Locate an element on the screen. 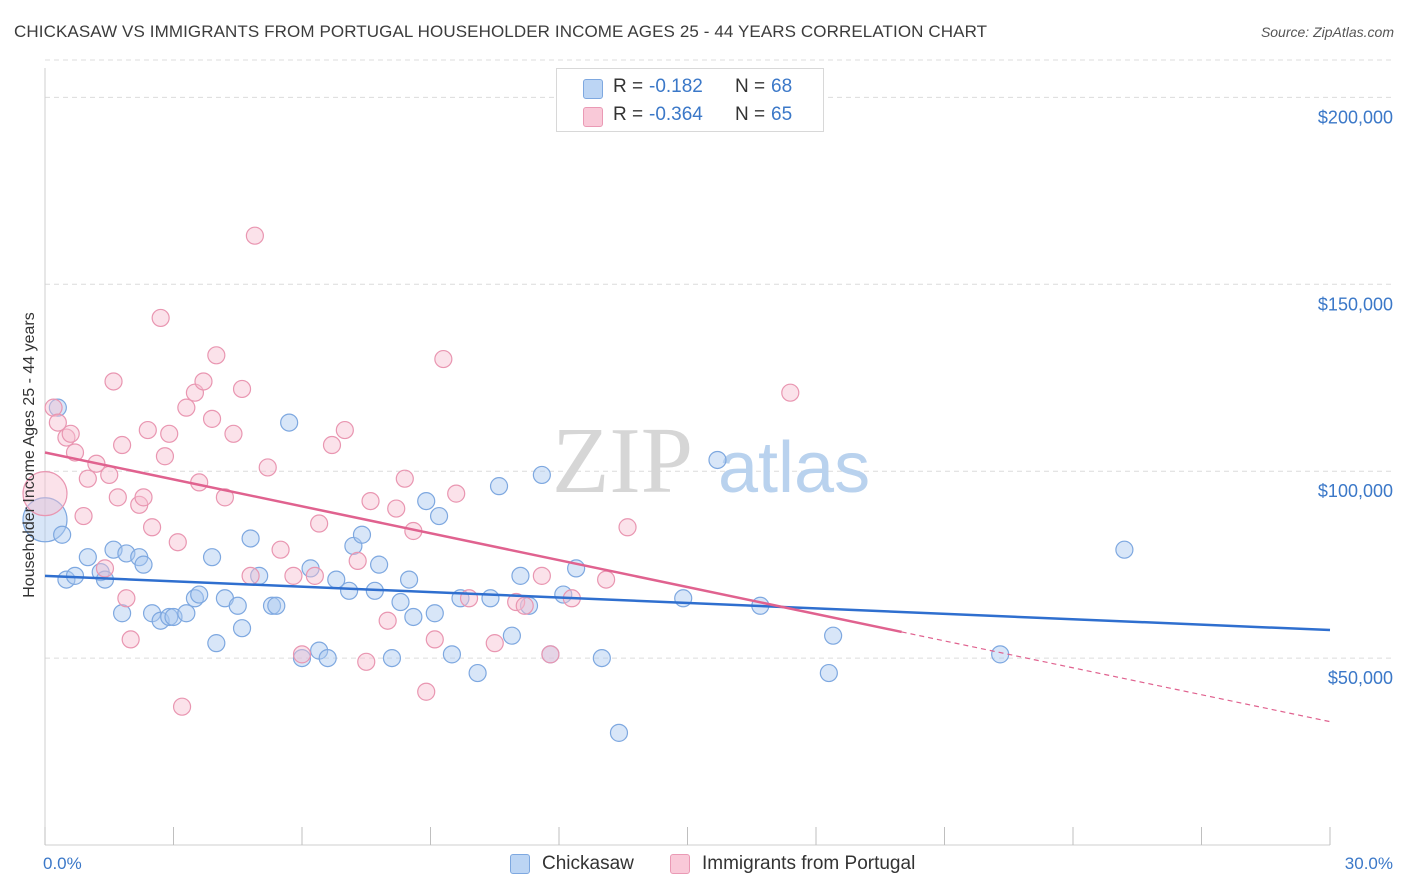 This screenshot has width=1406, height=892. legend-label: Immigrants from Portugal is located at coordinates (809, 863).